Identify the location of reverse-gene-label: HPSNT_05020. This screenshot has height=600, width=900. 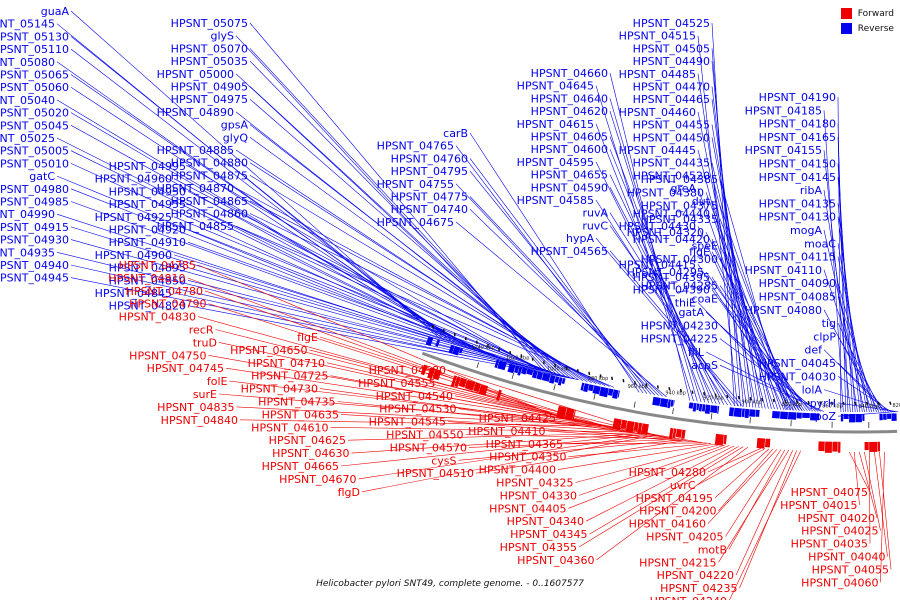
(34, 113).